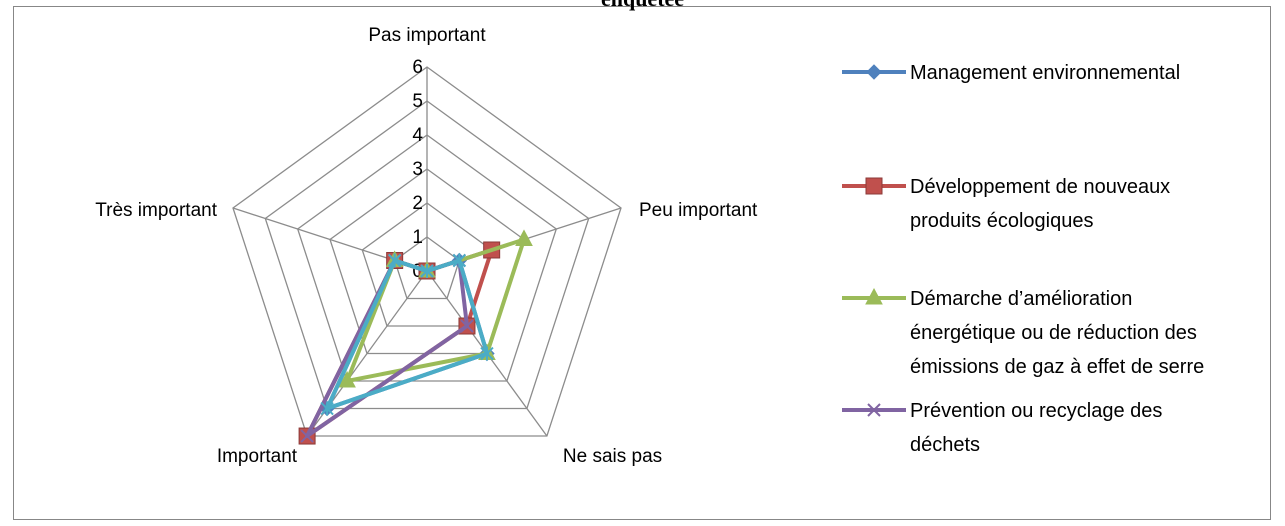  What do you see at coordinates (1045, 73) in the screenshot?
I see `legend-label: Management environnemental` at bounding box center [1045, 73].